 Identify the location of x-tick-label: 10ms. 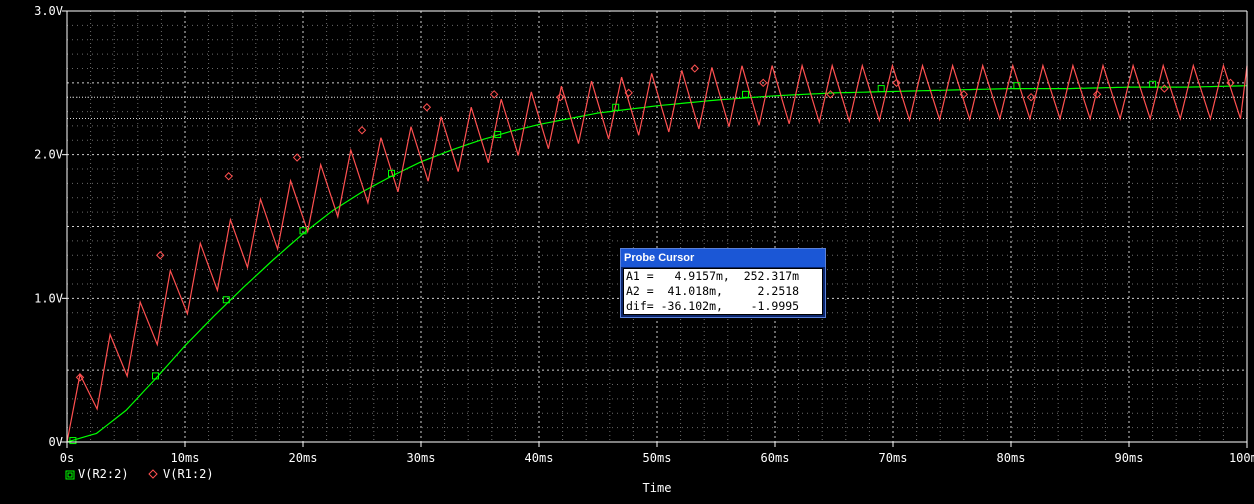
(185, 458).